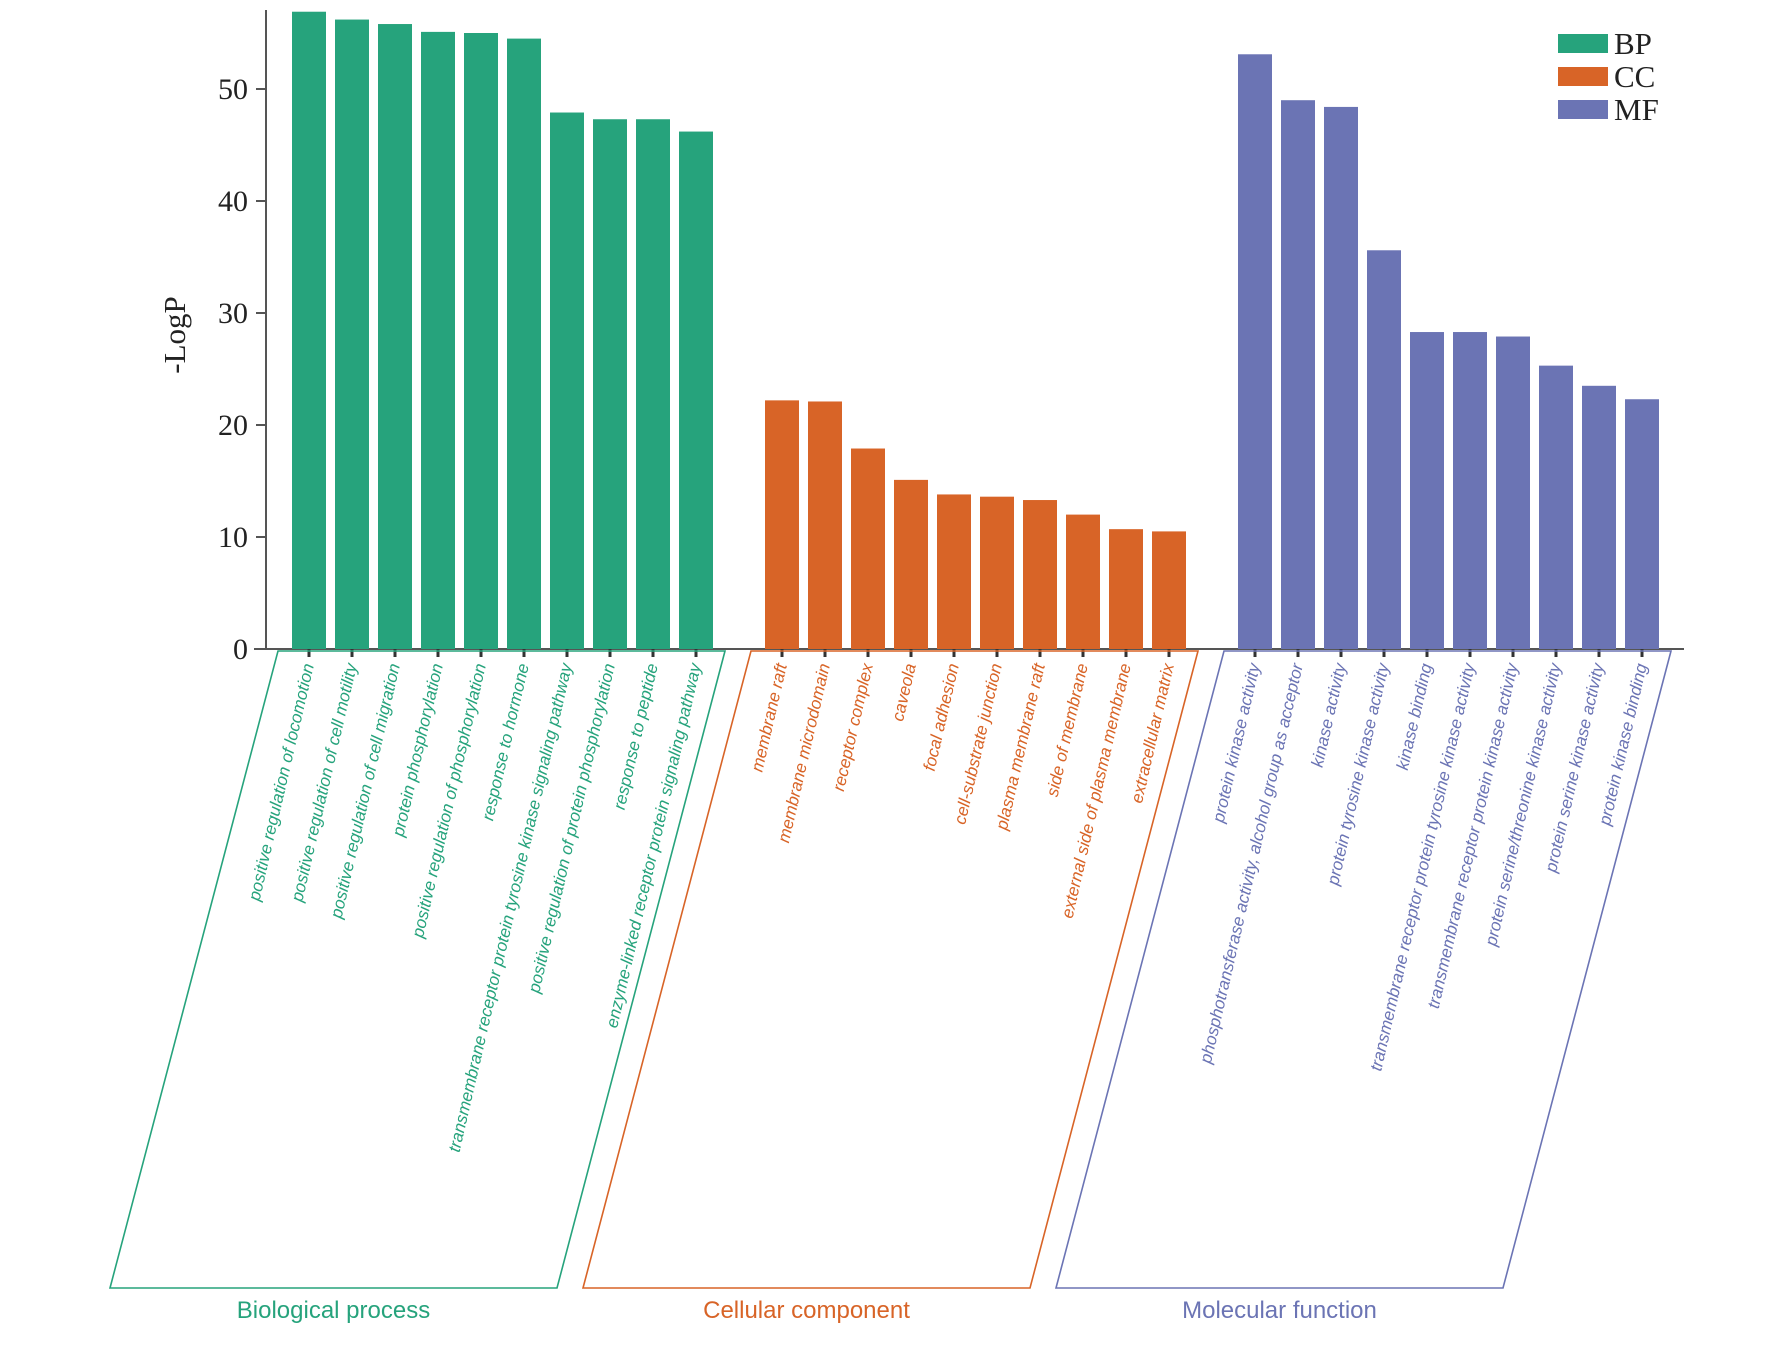 This screenshot has width=1769, height=1357. I want to click on category-label: membrane raft, so click(770, 716).